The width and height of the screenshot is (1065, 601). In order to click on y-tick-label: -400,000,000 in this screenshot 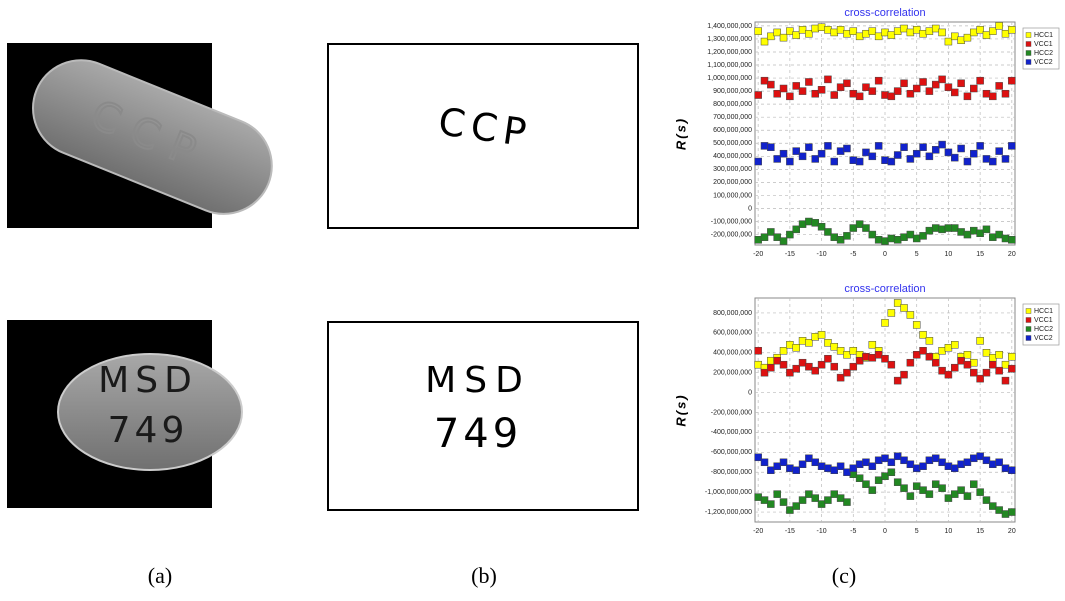, I will do `click(731, 432)`.